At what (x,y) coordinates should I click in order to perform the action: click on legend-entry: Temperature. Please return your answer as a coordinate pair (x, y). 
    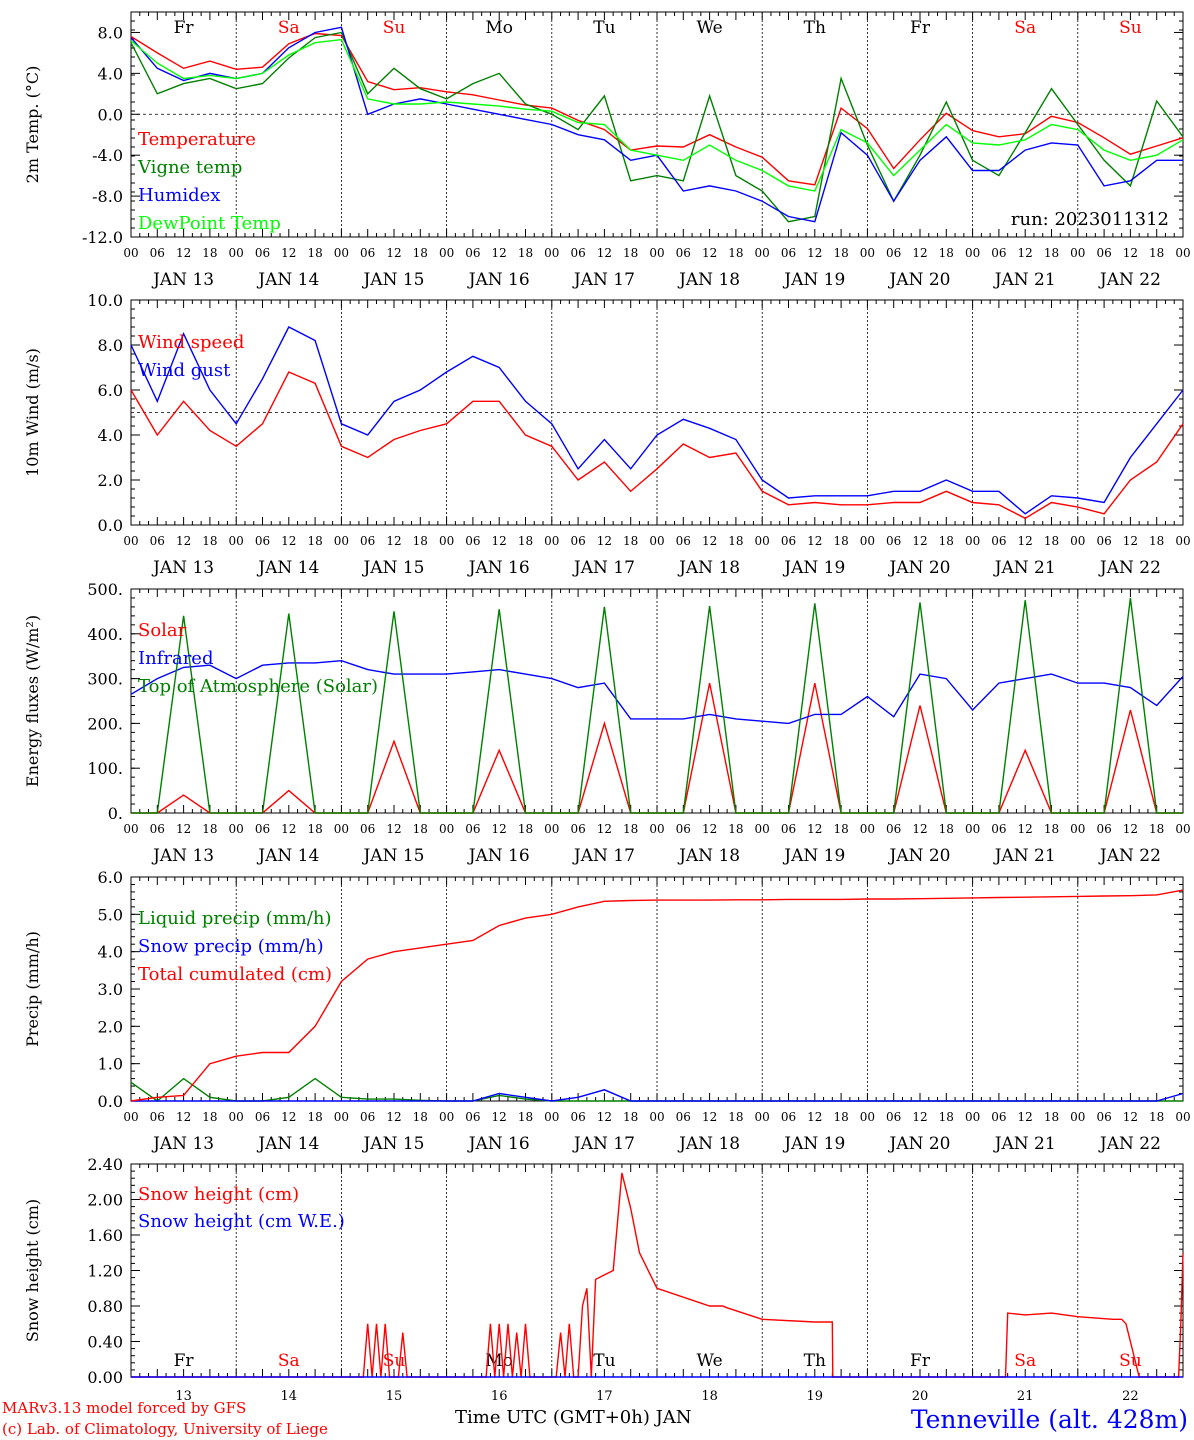
    Looking at the image, I should click on (197, 139).